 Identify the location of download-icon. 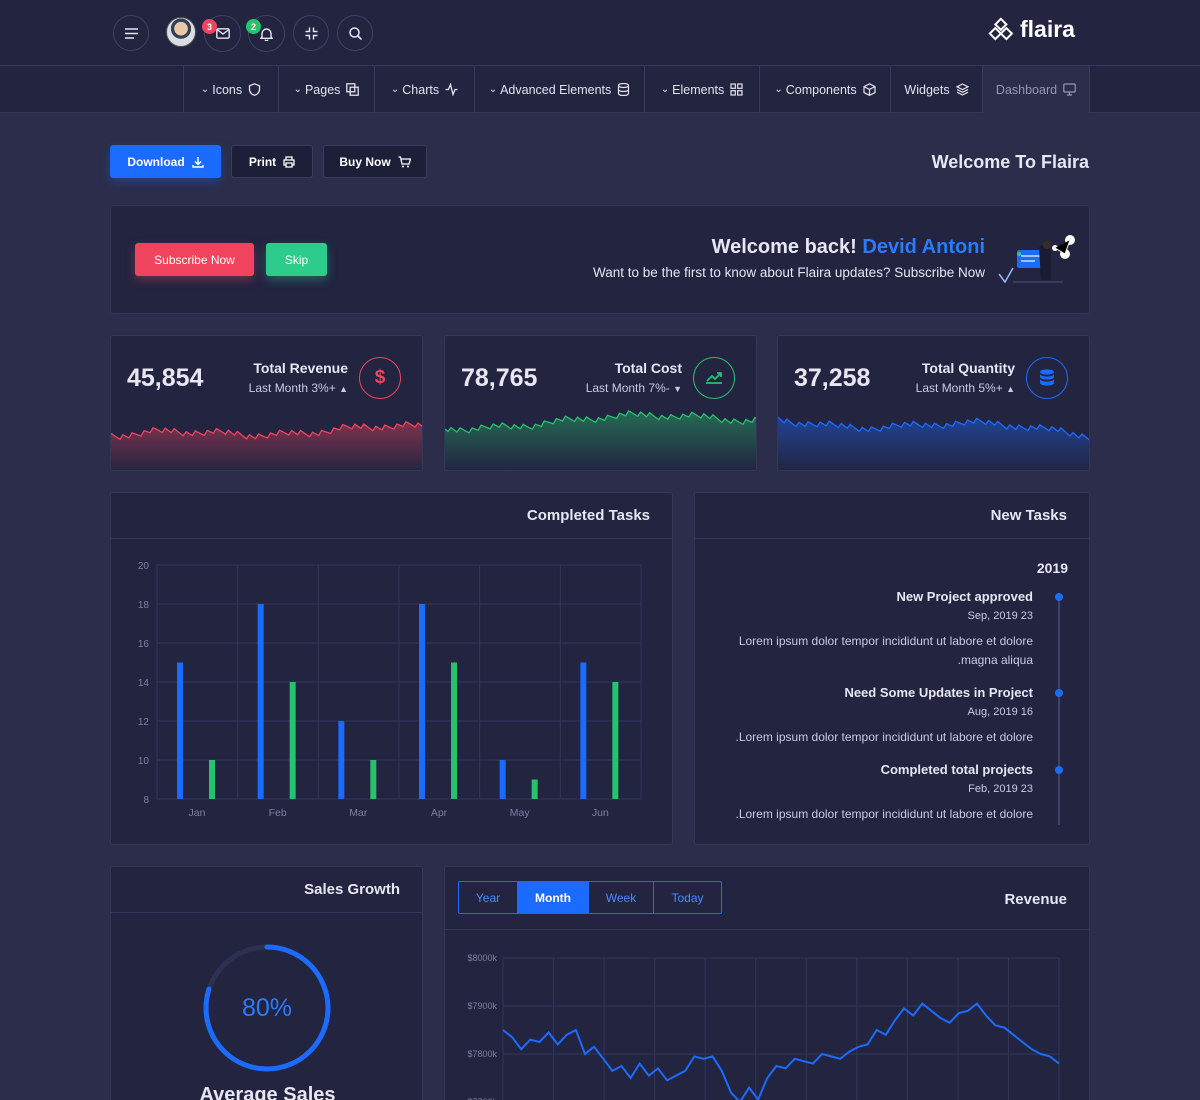
(197, 162).